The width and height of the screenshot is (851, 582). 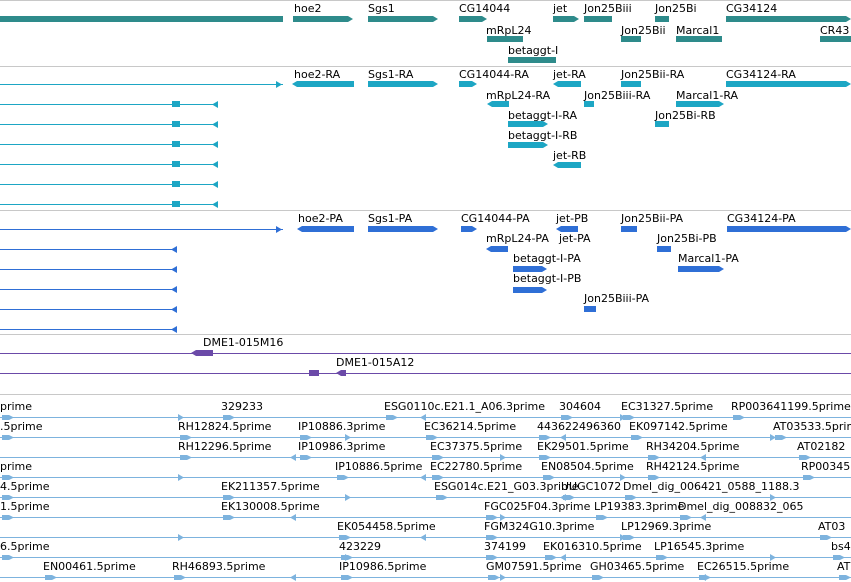 What do you see at coordinates (89, 566) in the screenshot?
I see `feature-label: EN00461.5prime` at bounding box center [89, 566].